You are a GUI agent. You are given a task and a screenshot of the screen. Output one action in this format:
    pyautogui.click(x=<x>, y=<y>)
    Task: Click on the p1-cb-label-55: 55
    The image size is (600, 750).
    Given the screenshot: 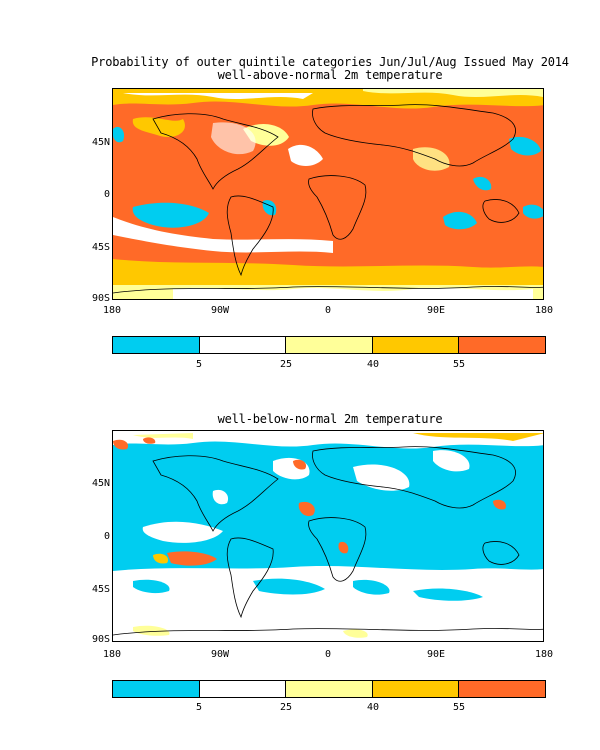 What is the action you would take?
    pyautogui.click(x=459, y=364)
    